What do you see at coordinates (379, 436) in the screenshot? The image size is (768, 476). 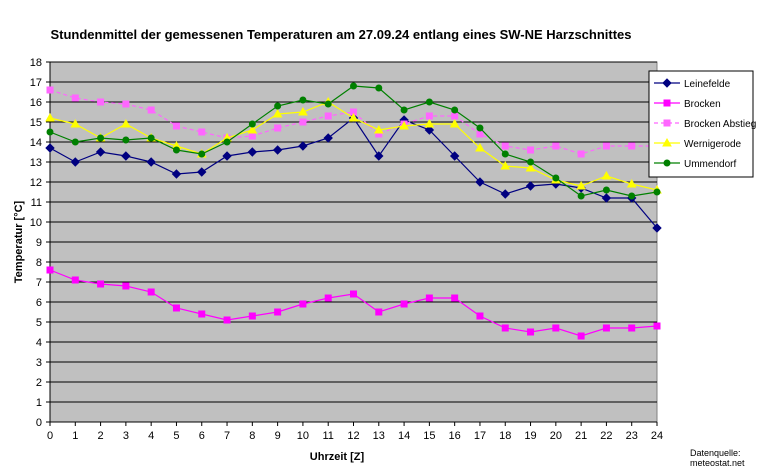 I see `x-tick-label: 13` at bounding box center [379, 436].